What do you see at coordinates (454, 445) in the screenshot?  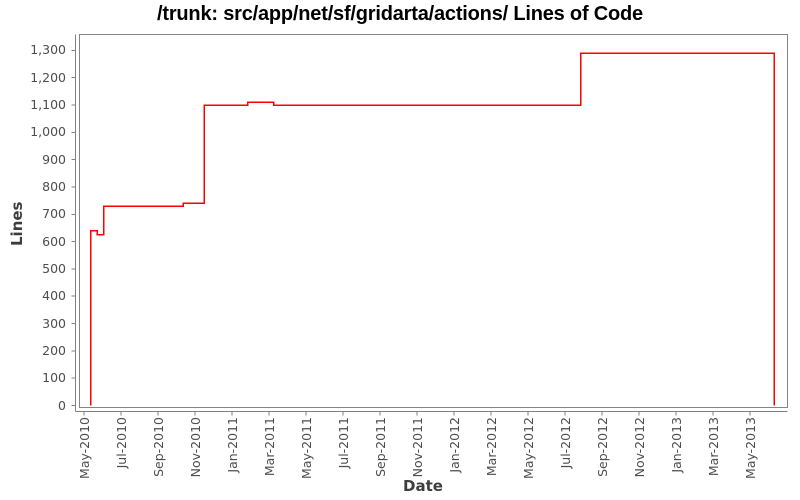 I see `x-tick-label: Jan-2012` at bounding box center [454, 445].